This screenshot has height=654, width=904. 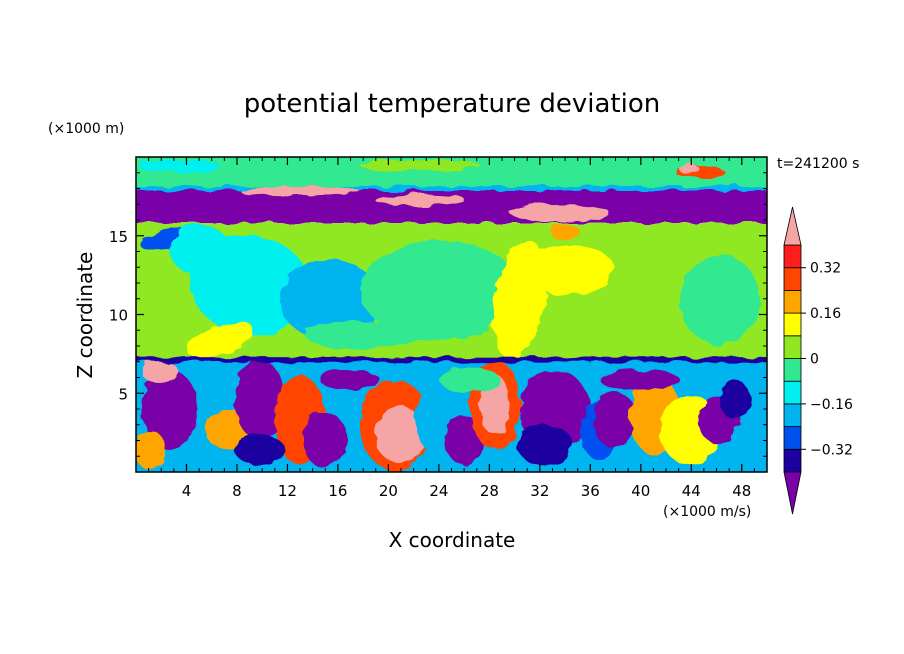 I want to click on colorbar-under-arrow, so click(x=792, y=493).